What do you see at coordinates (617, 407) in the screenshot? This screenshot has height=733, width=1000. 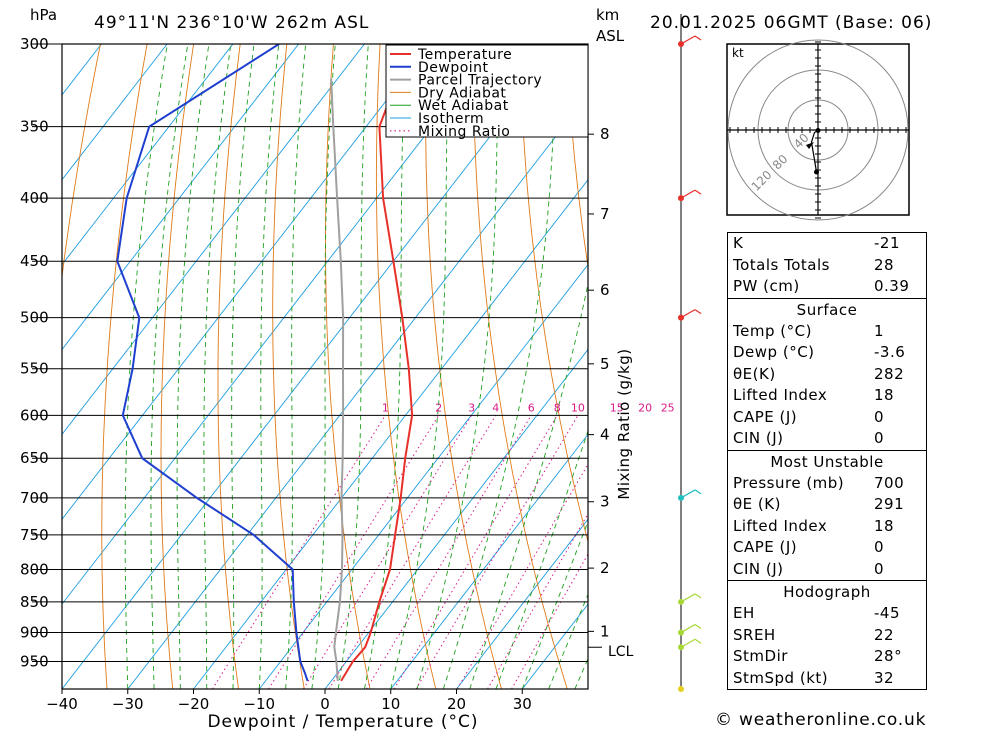 I see `mixing-ratio-label: 15` at bounding box center [617, 407].